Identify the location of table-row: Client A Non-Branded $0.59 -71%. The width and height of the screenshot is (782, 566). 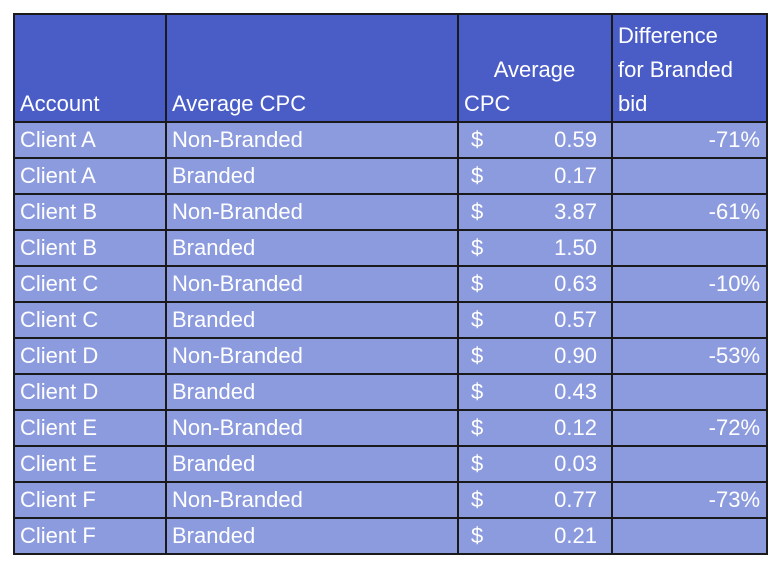
(390, 140).